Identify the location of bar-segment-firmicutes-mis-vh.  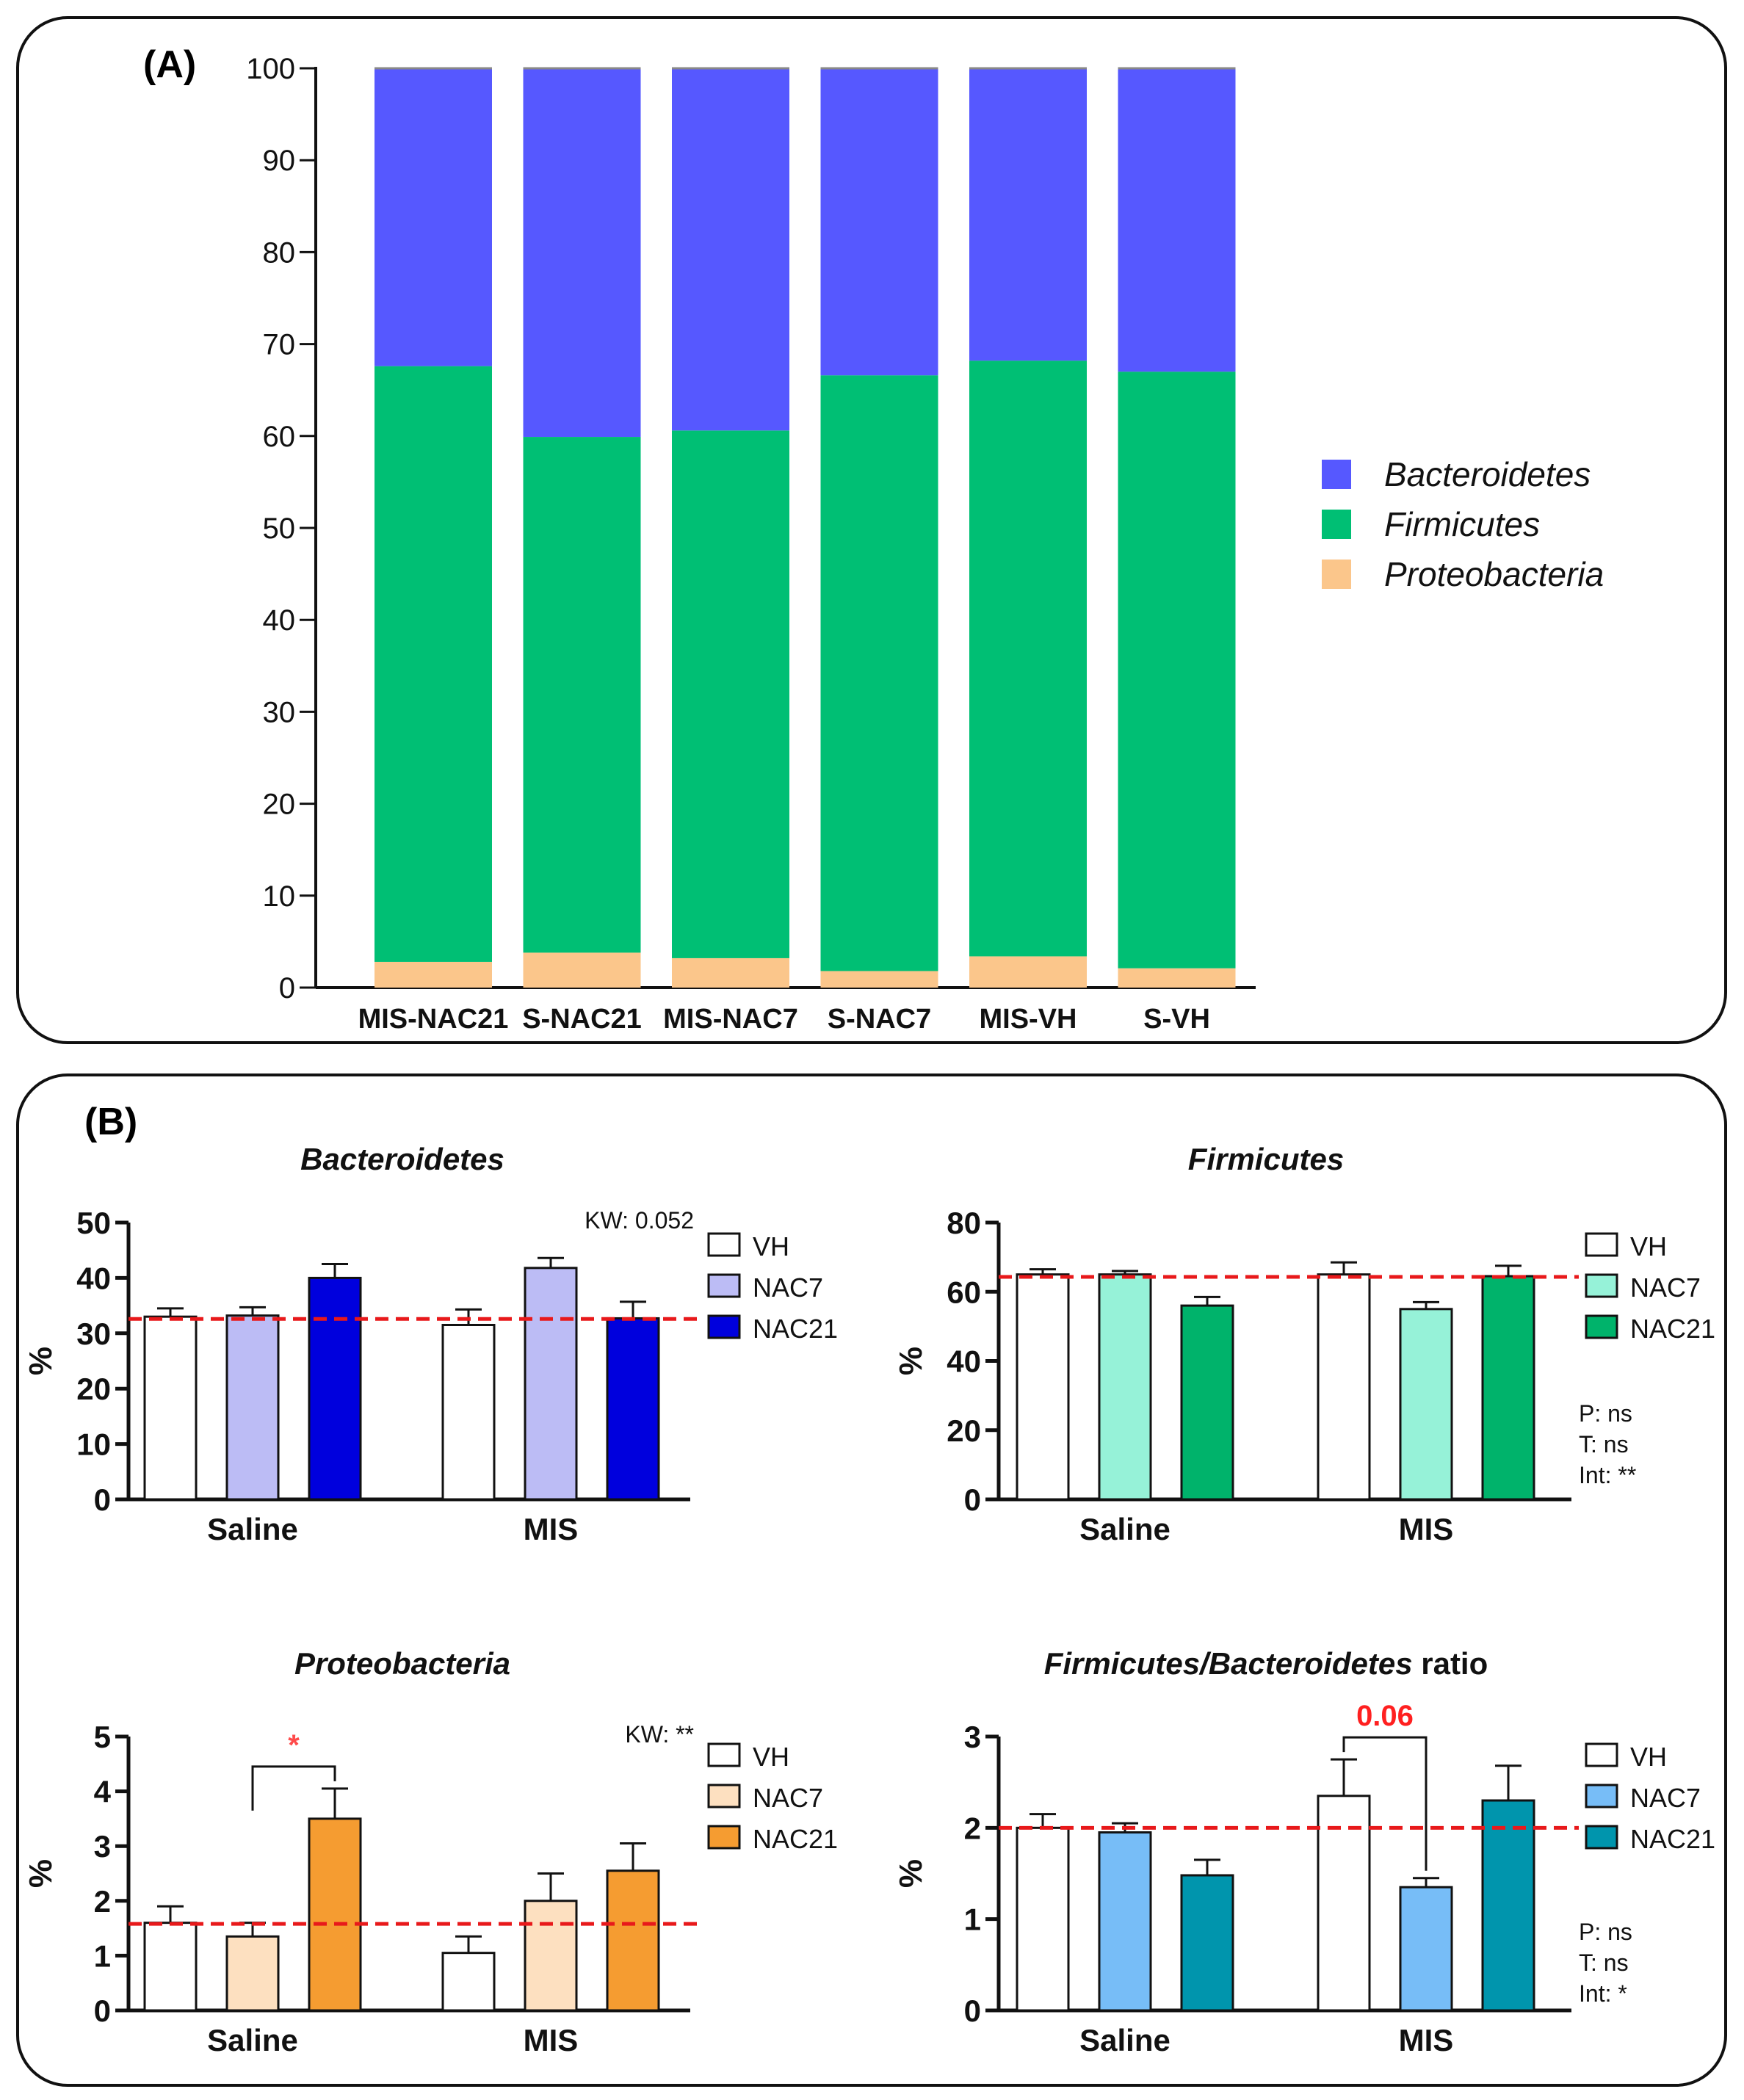
(1028, 659).